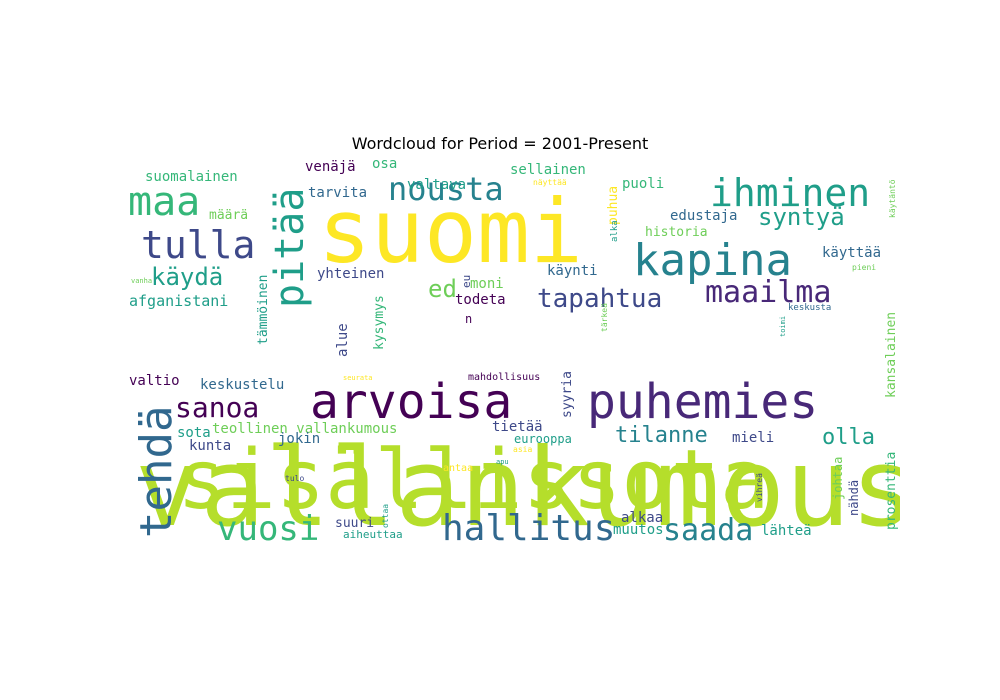 This screenshot has width=1000, height=700. What do you see at coordinates (543, 439) in the screenshot?
I see `word-61: eurooppa` at bounding box center [543, 439].